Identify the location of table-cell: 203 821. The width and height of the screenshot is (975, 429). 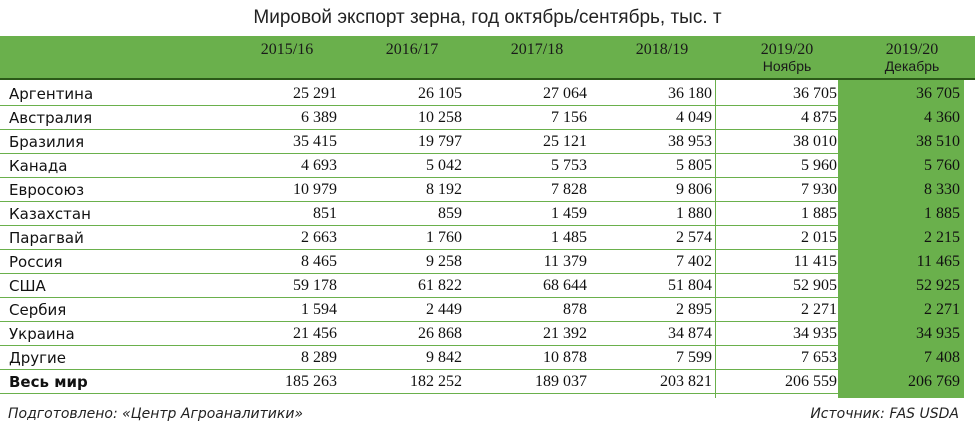
(686, 381).